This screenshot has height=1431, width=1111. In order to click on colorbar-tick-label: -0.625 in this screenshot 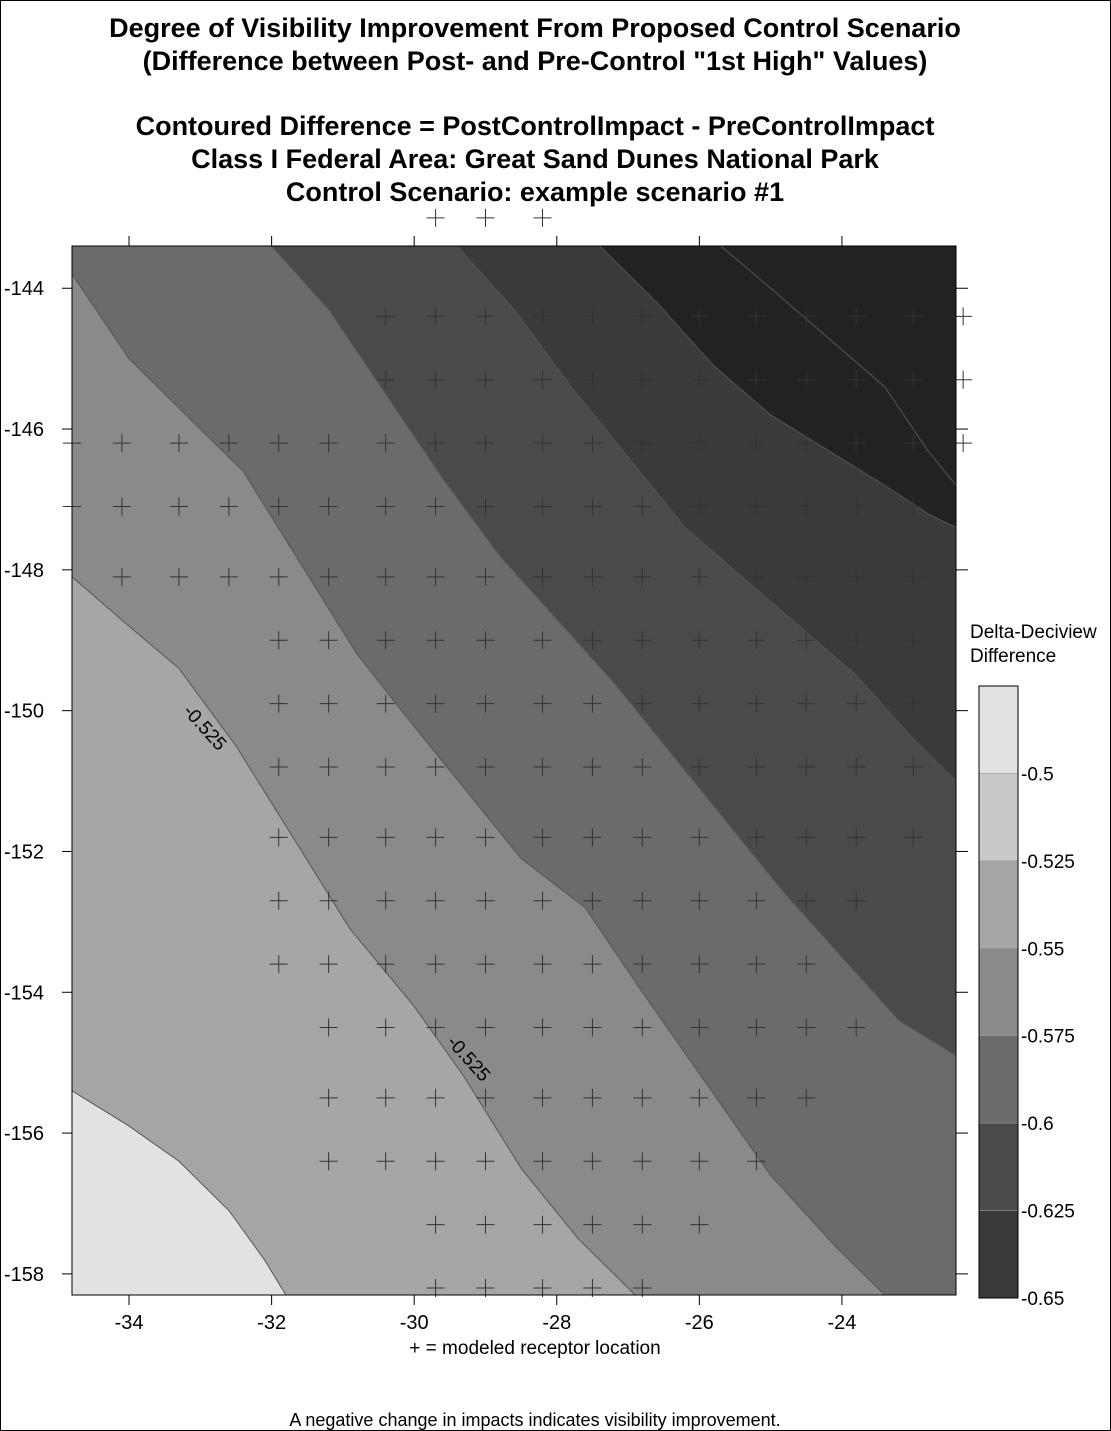, I will do `click(1048, 1212)`.